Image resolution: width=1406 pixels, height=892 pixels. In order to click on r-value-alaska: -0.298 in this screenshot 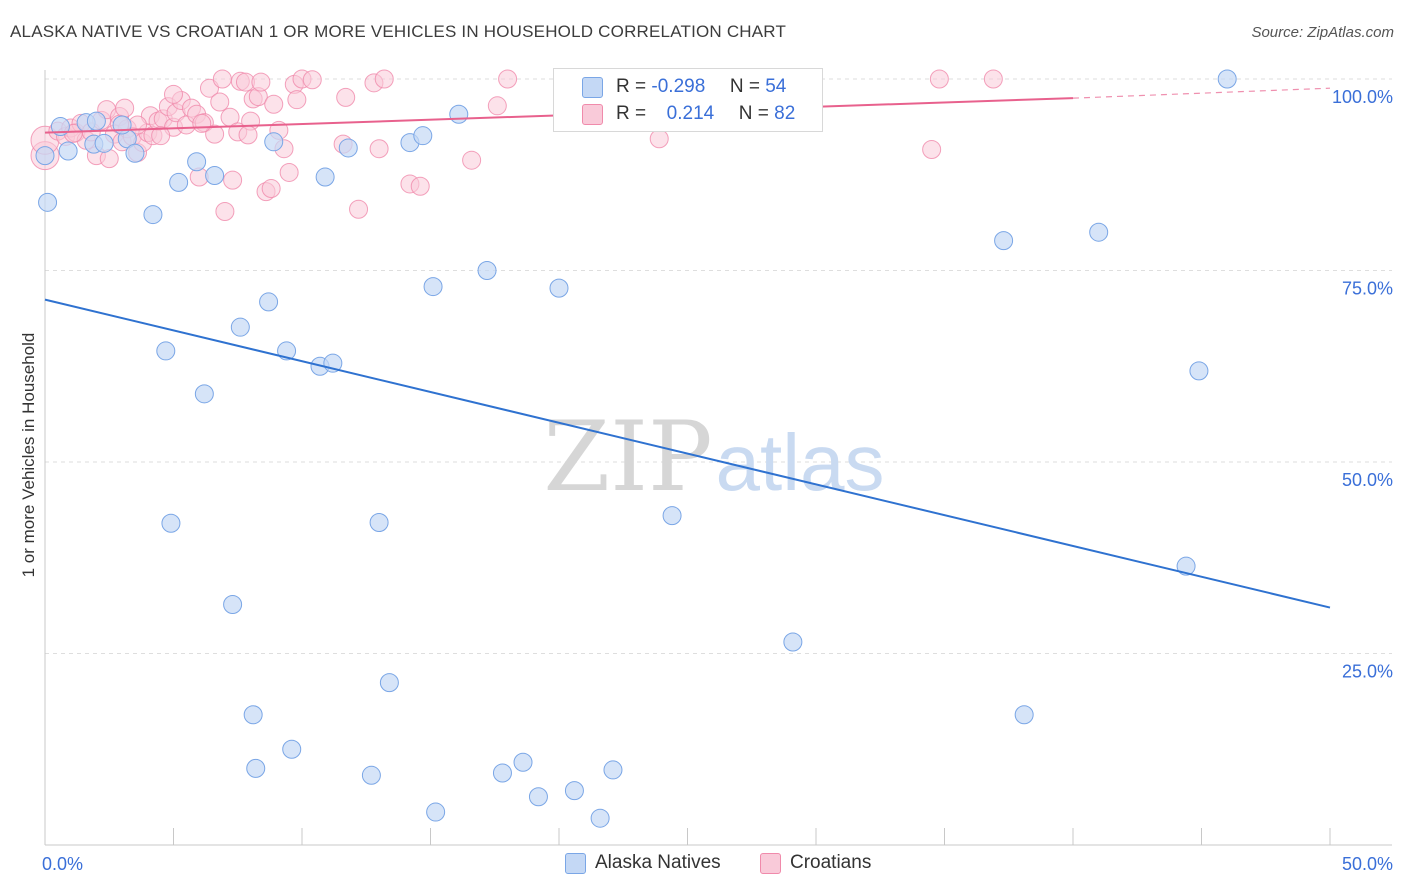, I will do `click(678, 86)`.